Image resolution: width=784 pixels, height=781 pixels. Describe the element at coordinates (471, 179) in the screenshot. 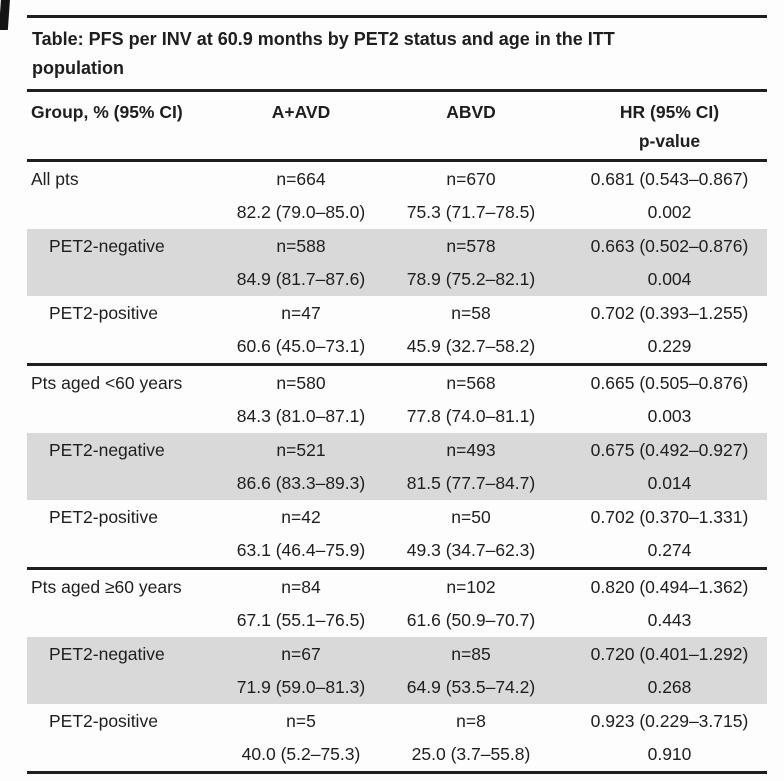

I see `abvd-count: n=670` at that location.